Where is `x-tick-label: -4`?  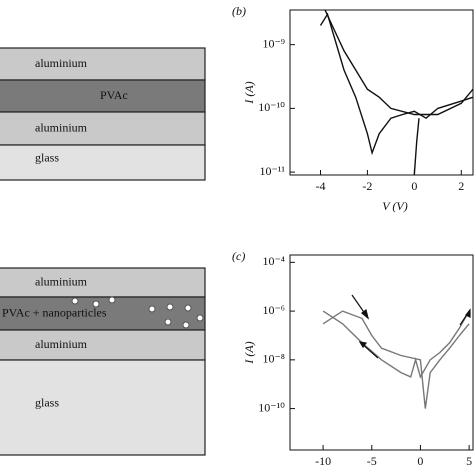 x-tick-label: -4 is located at coordinates (321, 186).